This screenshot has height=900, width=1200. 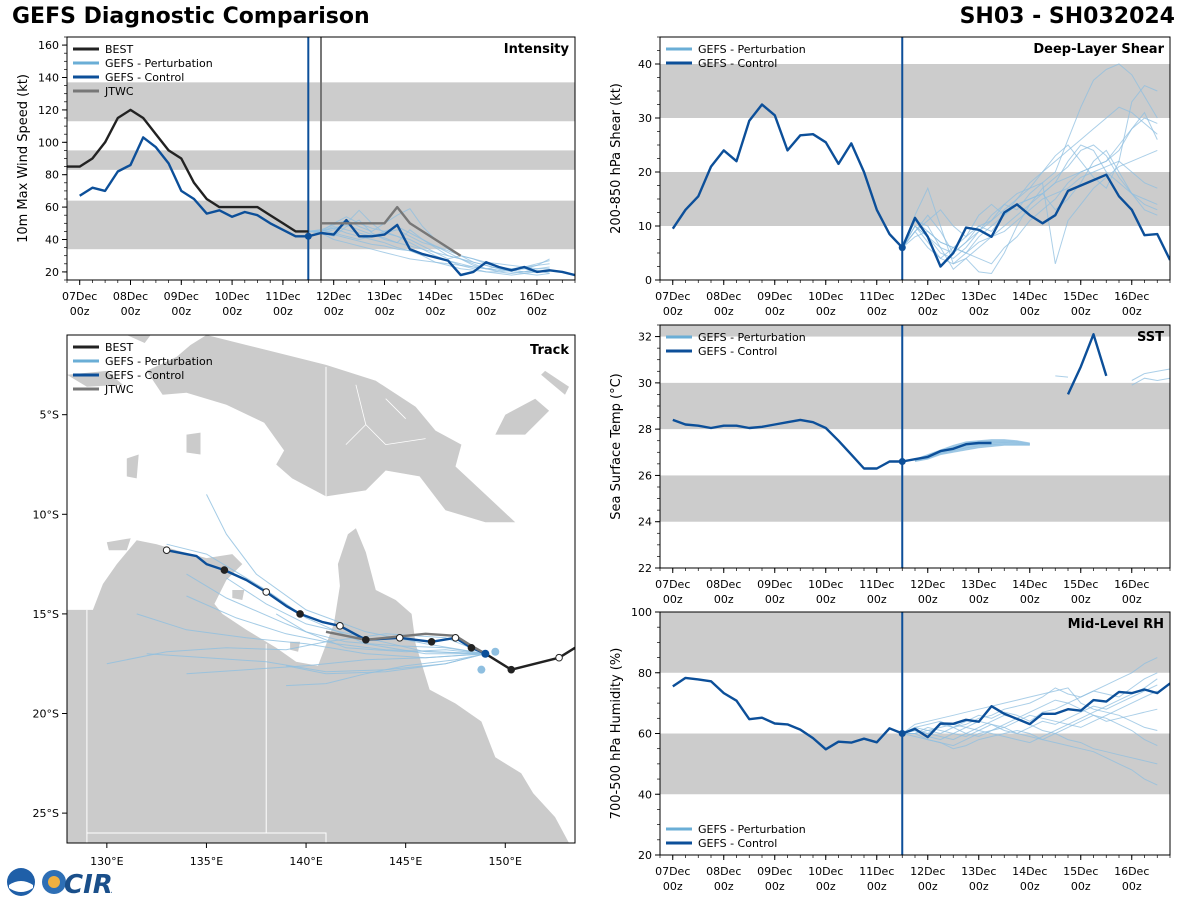 What do you see at coordinates (537, 49) in the screenshot?
I see `chart-title: Intensity` at bounding box center [537, 49].